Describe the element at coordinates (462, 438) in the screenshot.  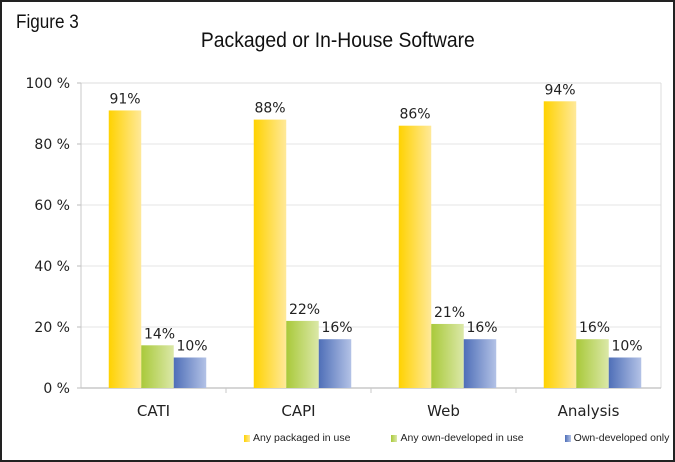
I see `legend-label: Any own-developed in use` at that location.